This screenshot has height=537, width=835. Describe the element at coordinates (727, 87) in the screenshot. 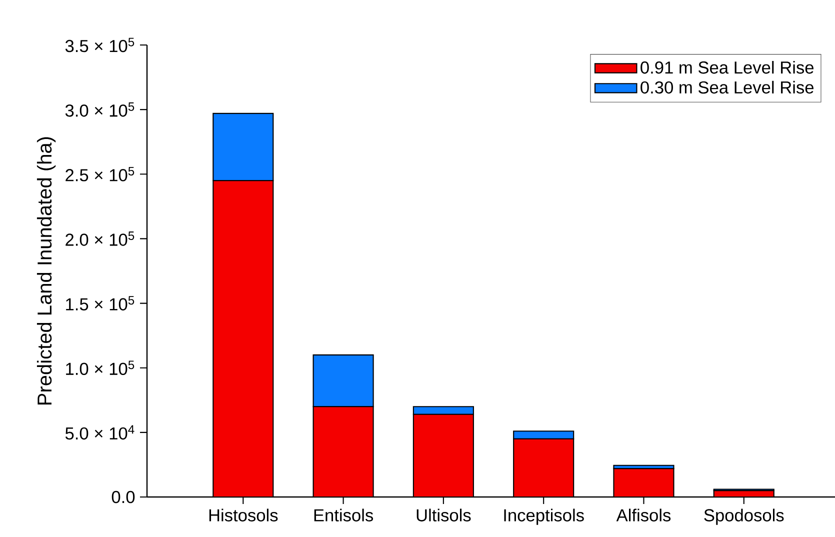

I see `legend-label: 0.30 m Sea Level Rise` at that location.